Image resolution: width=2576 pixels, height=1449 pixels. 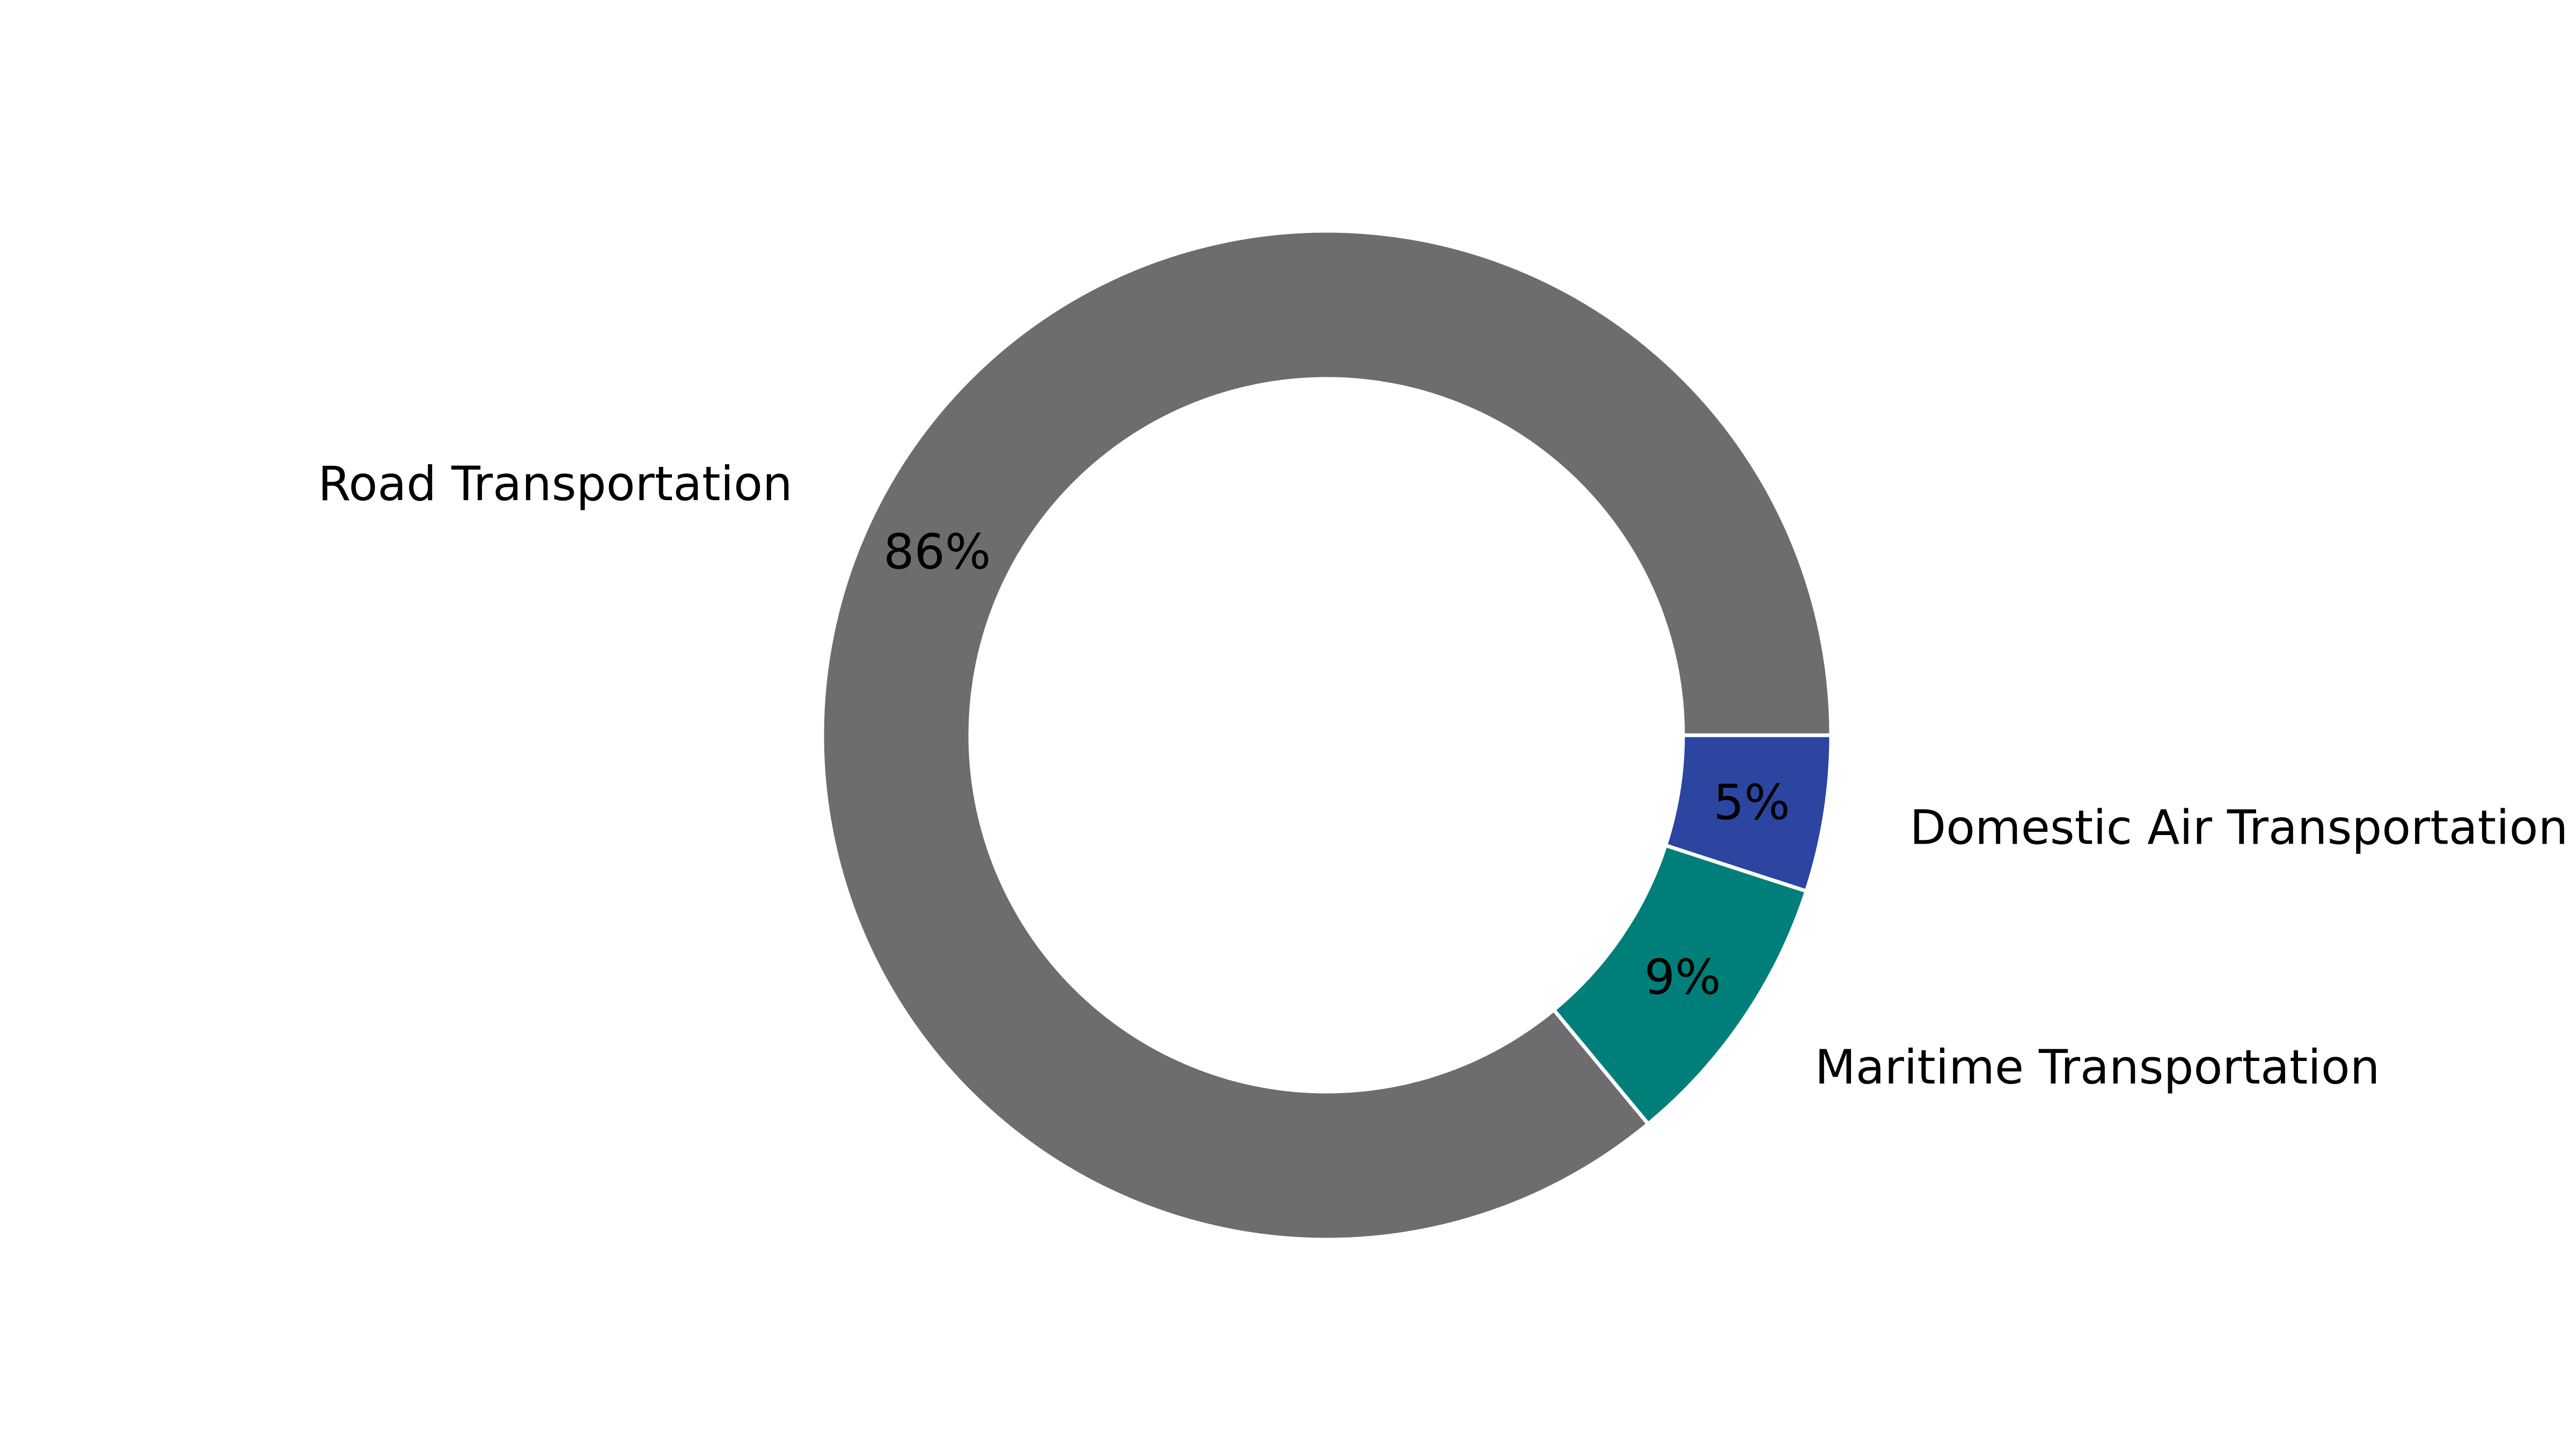 I want to click on category-label-road-transportation: Road Transportation, so click(x=555, y=483).